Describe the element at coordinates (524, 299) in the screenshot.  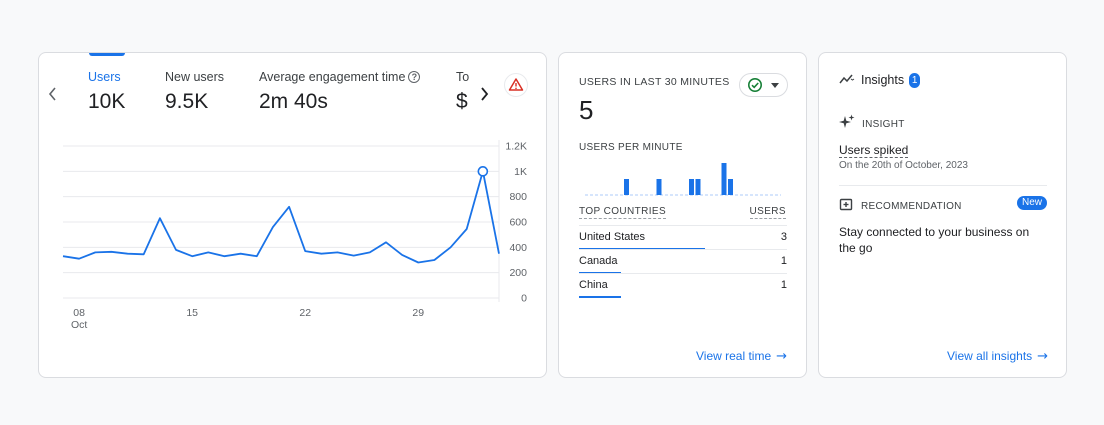
I see `y-tick-label: 0` at that location.